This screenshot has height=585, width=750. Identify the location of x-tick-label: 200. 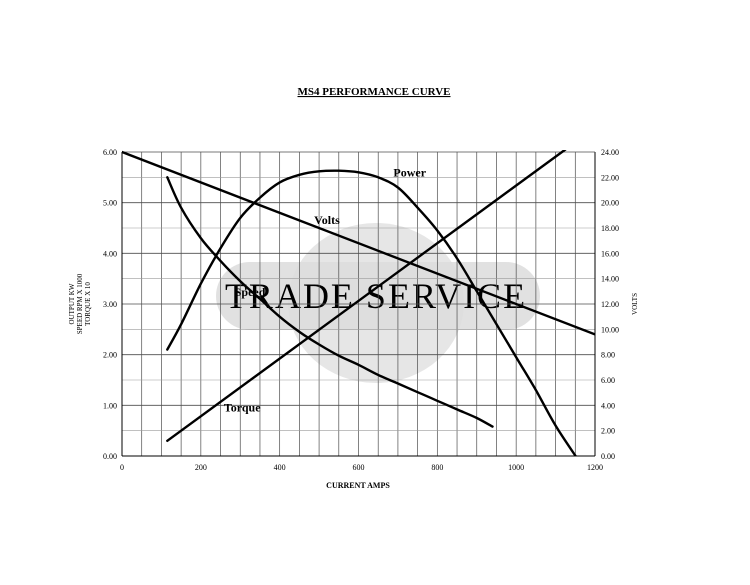
(201, 467).